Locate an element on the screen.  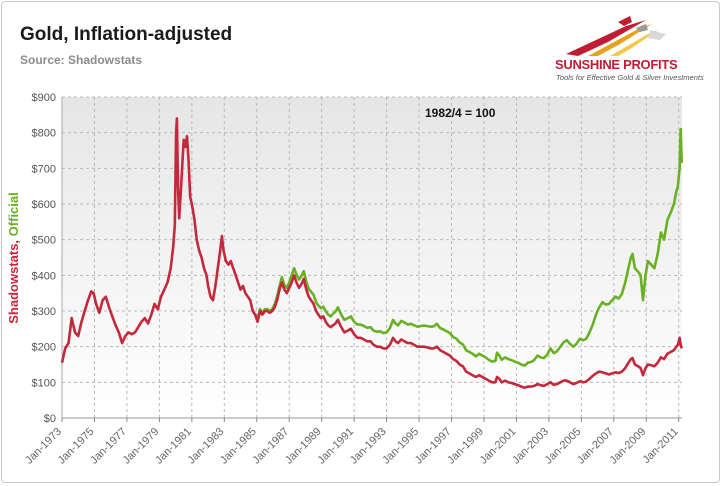
logo-wordmark: SUNSHINE PROFITS is located at coordinates (616, 64).